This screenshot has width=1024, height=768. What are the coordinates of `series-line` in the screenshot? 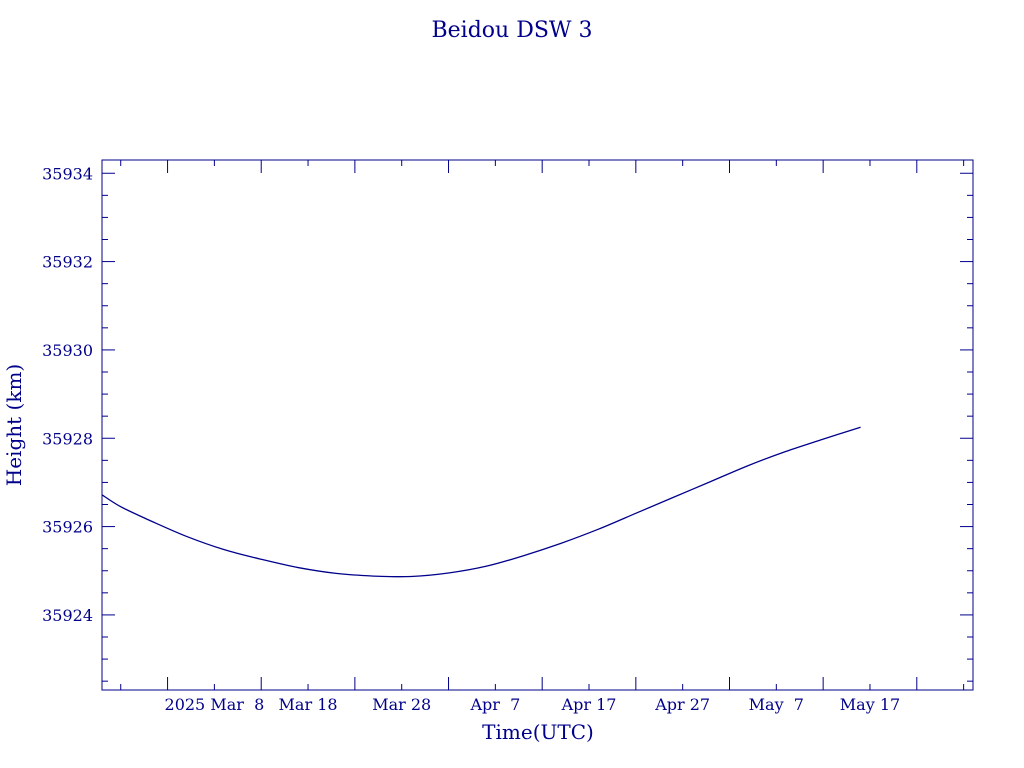 It's located at (481, 502).